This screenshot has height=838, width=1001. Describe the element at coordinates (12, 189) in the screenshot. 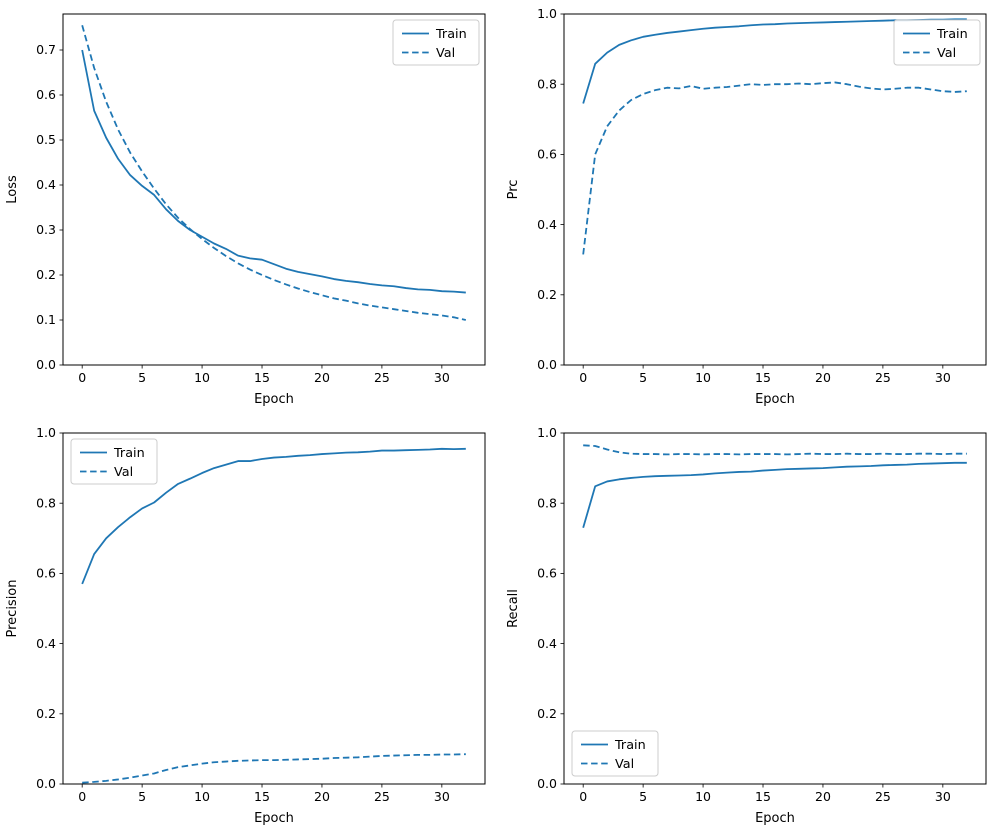

I see `y-axis-label: Loss` at that location.